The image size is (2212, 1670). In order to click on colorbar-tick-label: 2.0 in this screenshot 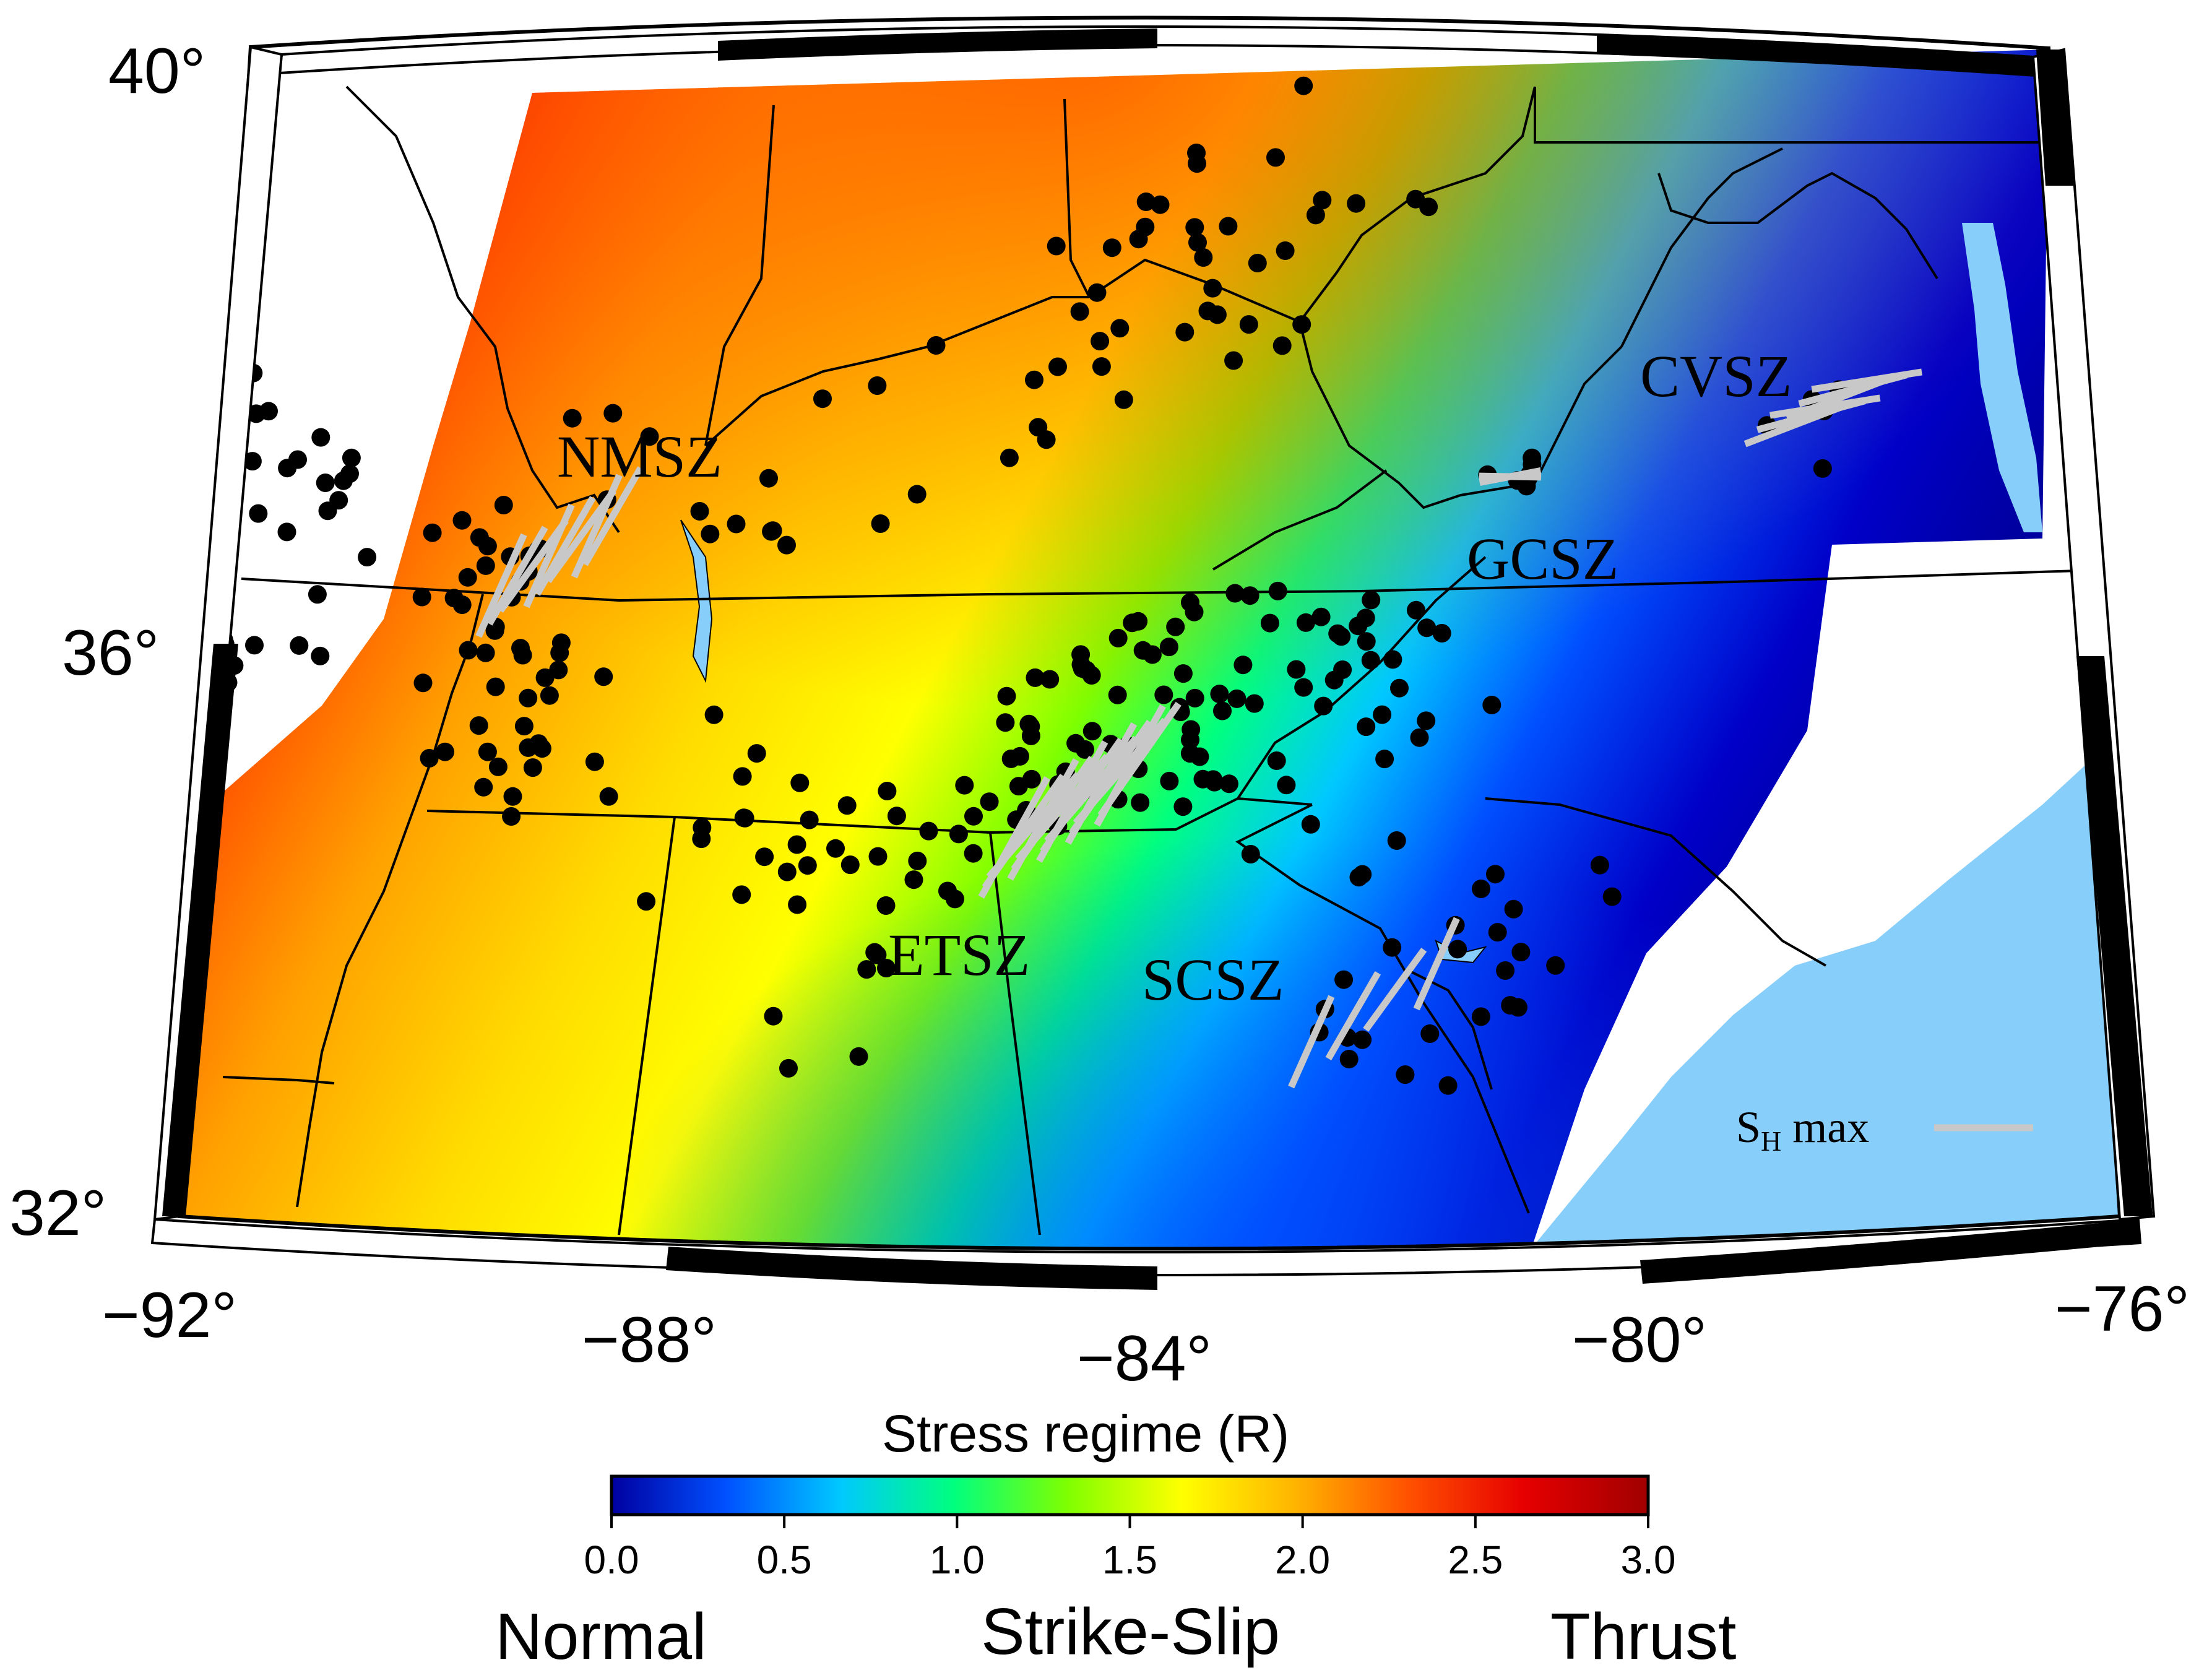, I will do `click(1302, 1560)`.